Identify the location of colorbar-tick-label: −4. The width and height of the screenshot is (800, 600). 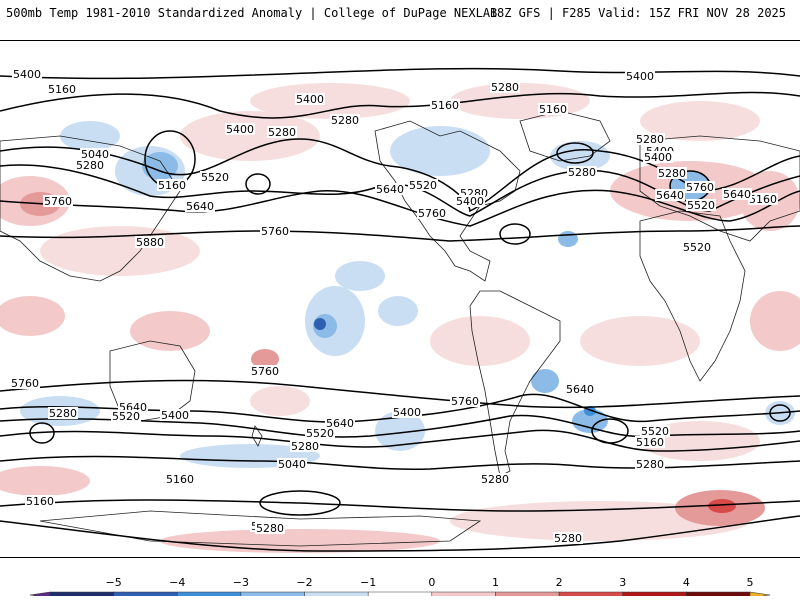
(177, 582).